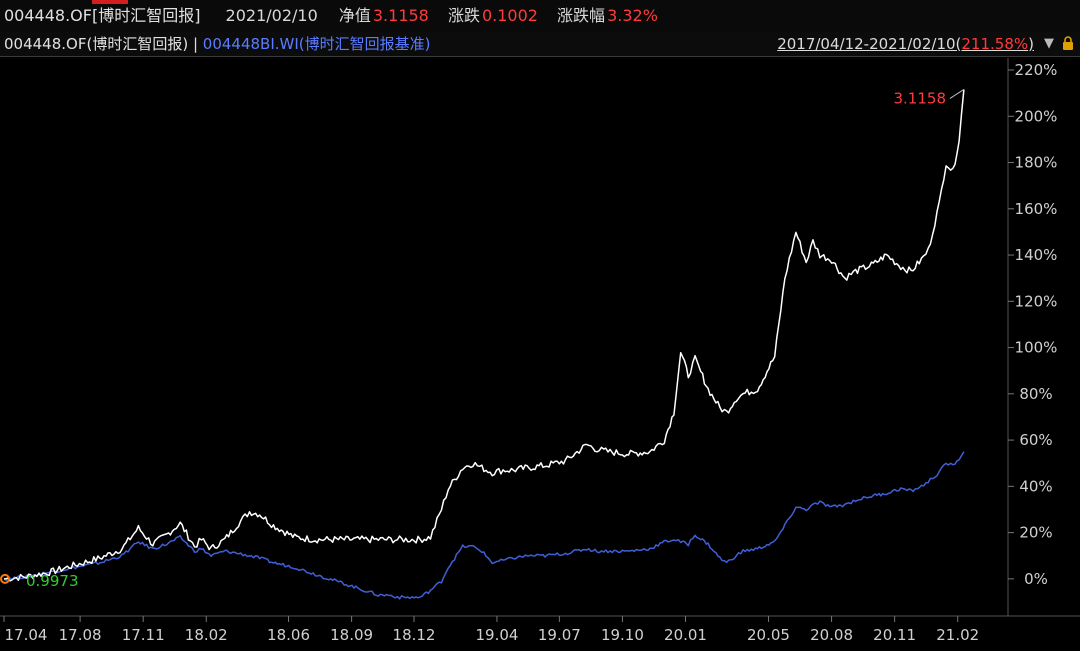  I want to click on x-tick-label: 17.11, so click(143, 635).